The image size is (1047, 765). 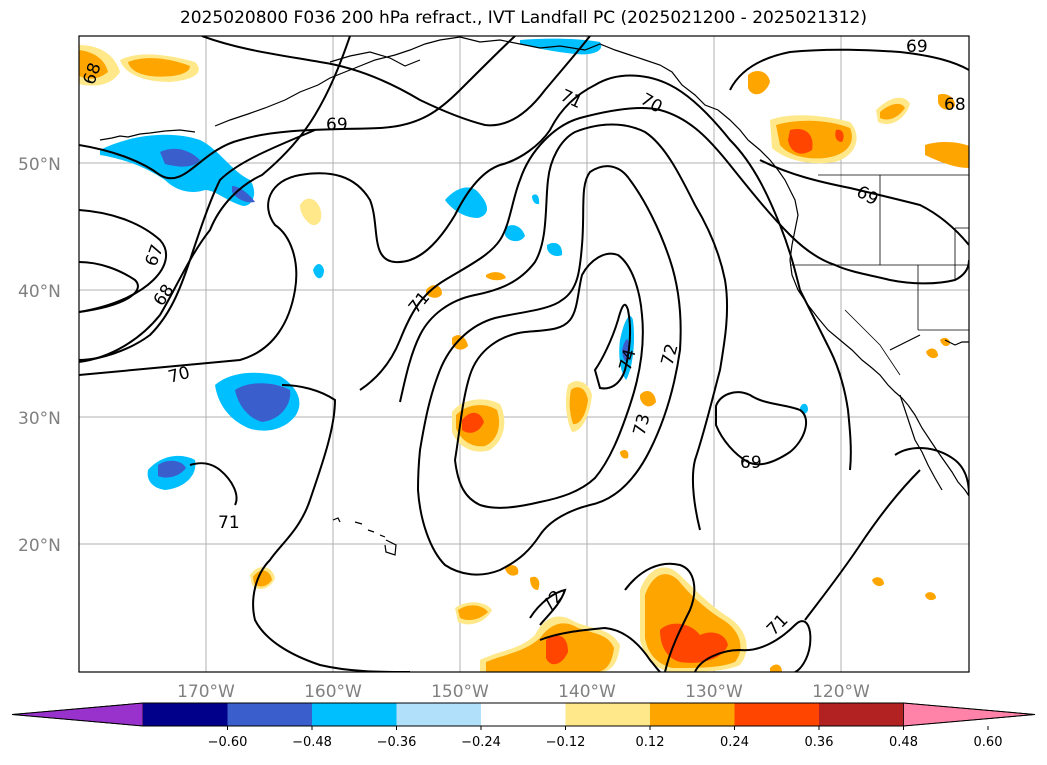 What do you see at coordinates (734, 742) in the screenshot?
I see `colorbar-tick-label: 0.24` at bounding box center [734, 742].